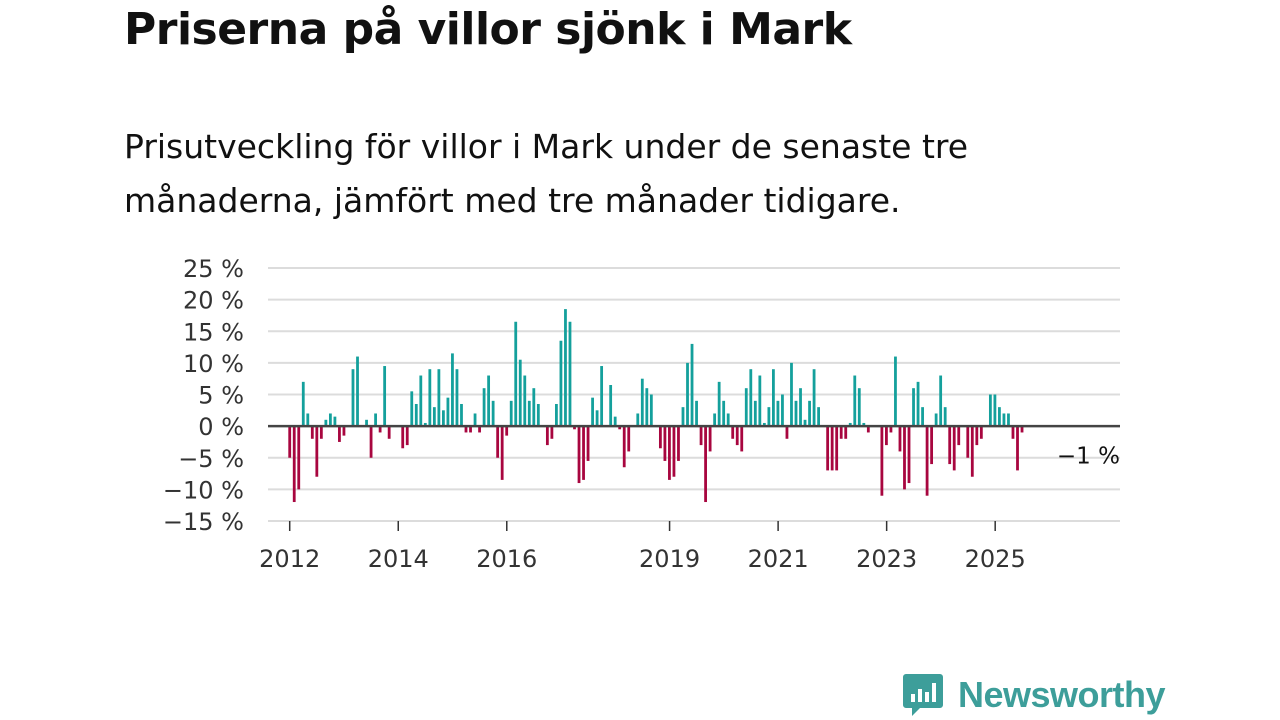 The width and height of the screenshot is (1280, 720). Describe the element at coordinates (488, 29) in the screenshot. I see `chart-title: Priserna på villor sjönk i Mark` at that location.